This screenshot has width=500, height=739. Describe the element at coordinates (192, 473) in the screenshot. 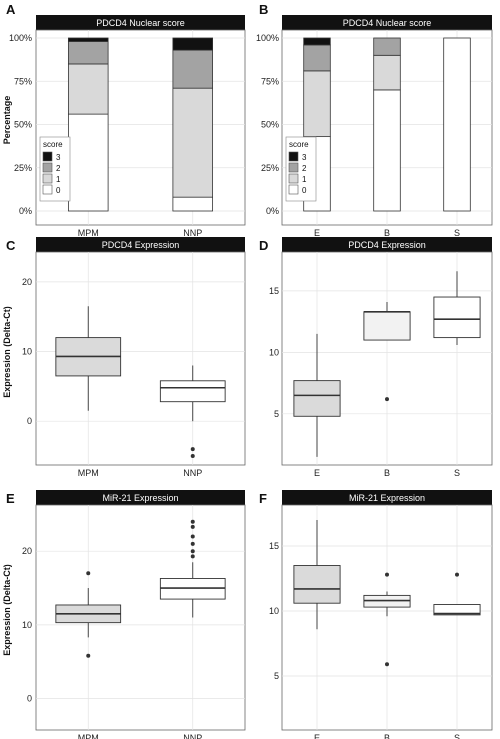

I see `x-tick-label: NNP` at that location.